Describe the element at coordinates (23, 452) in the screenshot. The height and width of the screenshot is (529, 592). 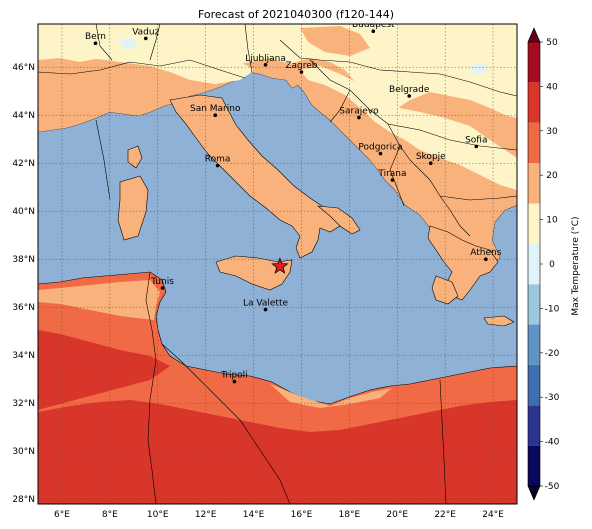
I see `y-tick-label: 30°N` at that location.